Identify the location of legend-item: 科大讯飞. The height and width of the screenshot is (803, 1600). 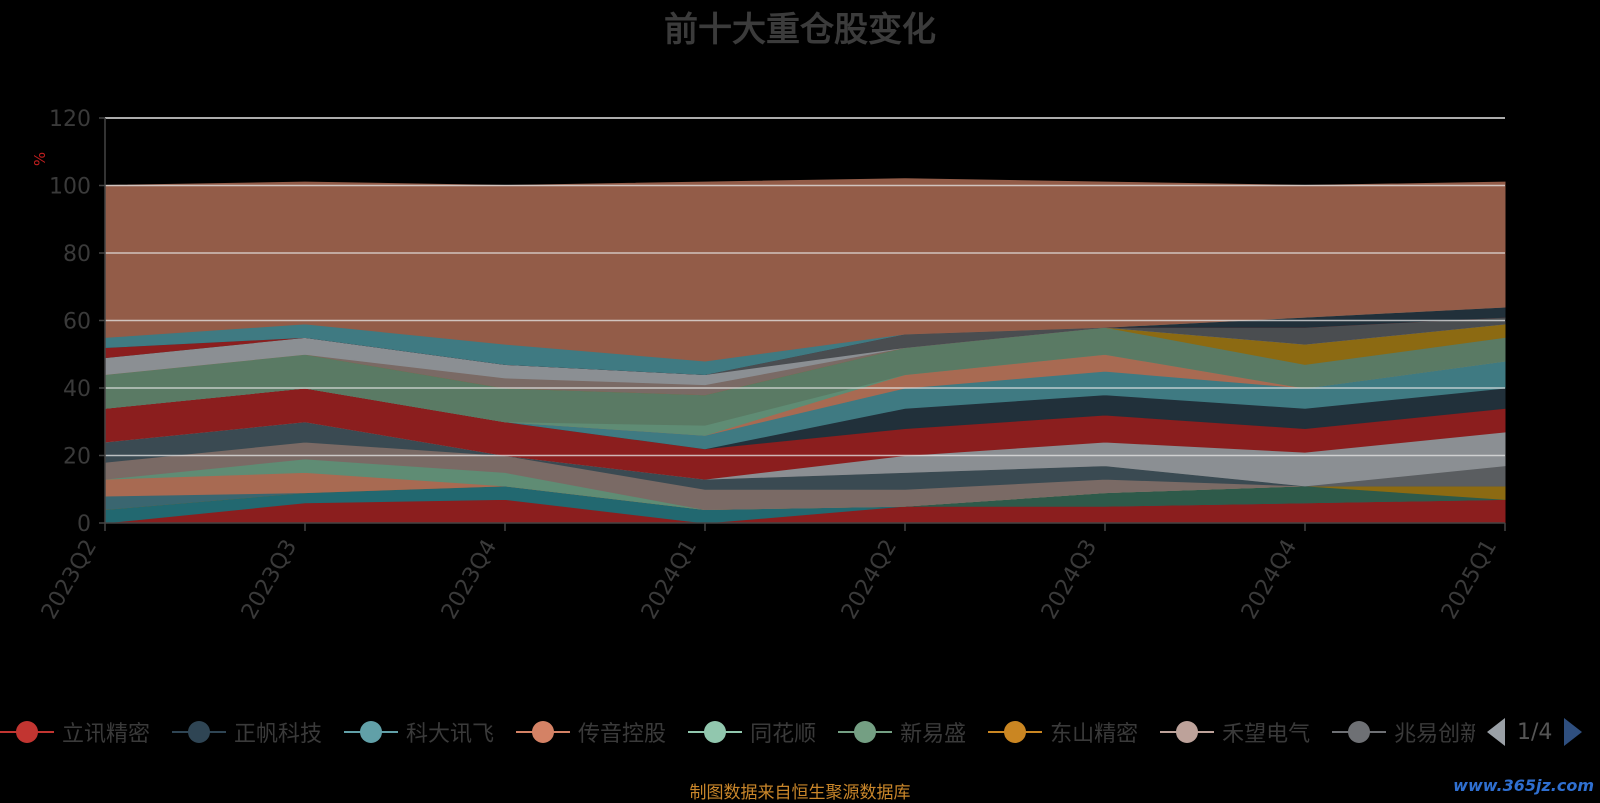
(419, 732).